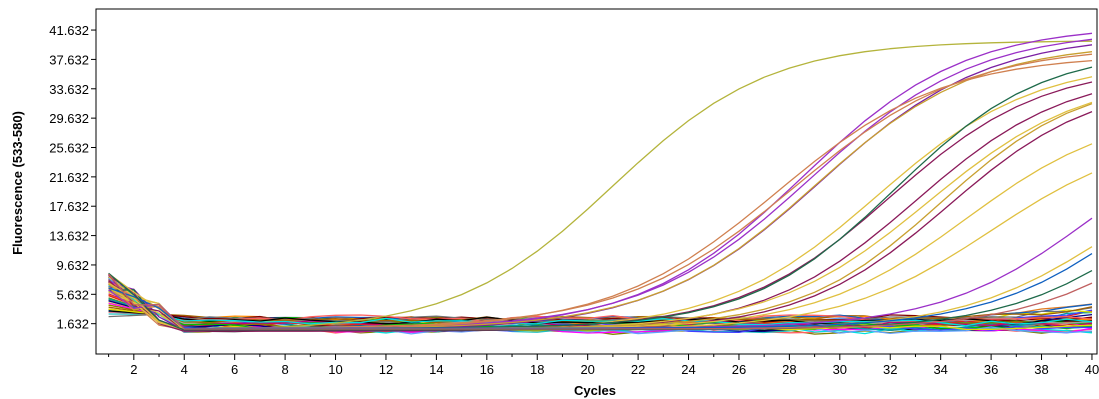  What do you see at coordinates (487, 369) in the screenshot?
I see `x-tick-label: 16` at bounding box center [487, 369].